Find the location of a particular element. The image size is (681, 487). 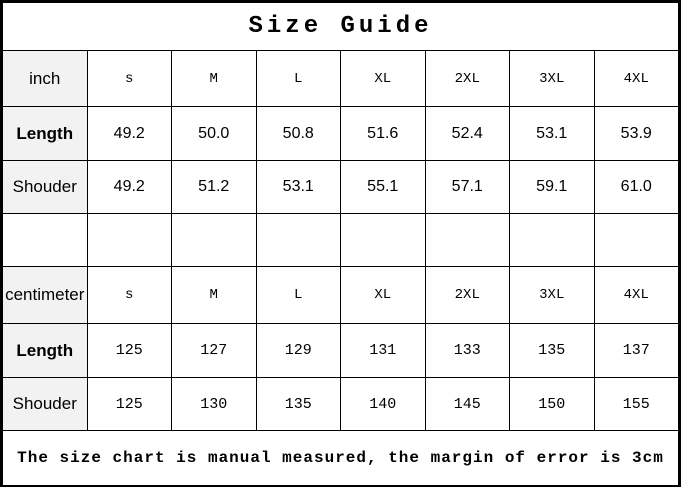

unit-label-centimeter: centimeter is located at coordinates (45, 295).